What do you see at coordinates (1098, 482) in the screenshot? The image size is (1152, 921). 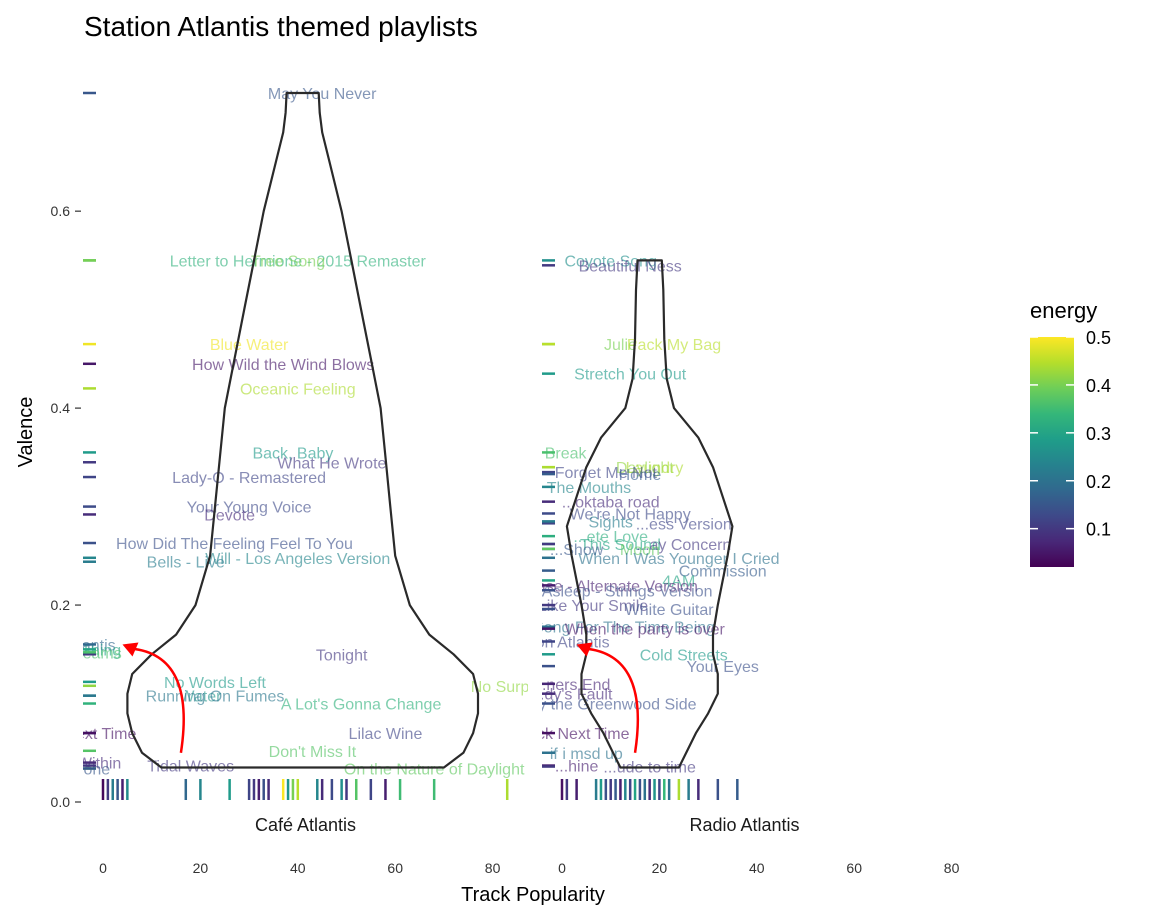 I see `legend-label: 0.2` at bounding box center [1098, 482].